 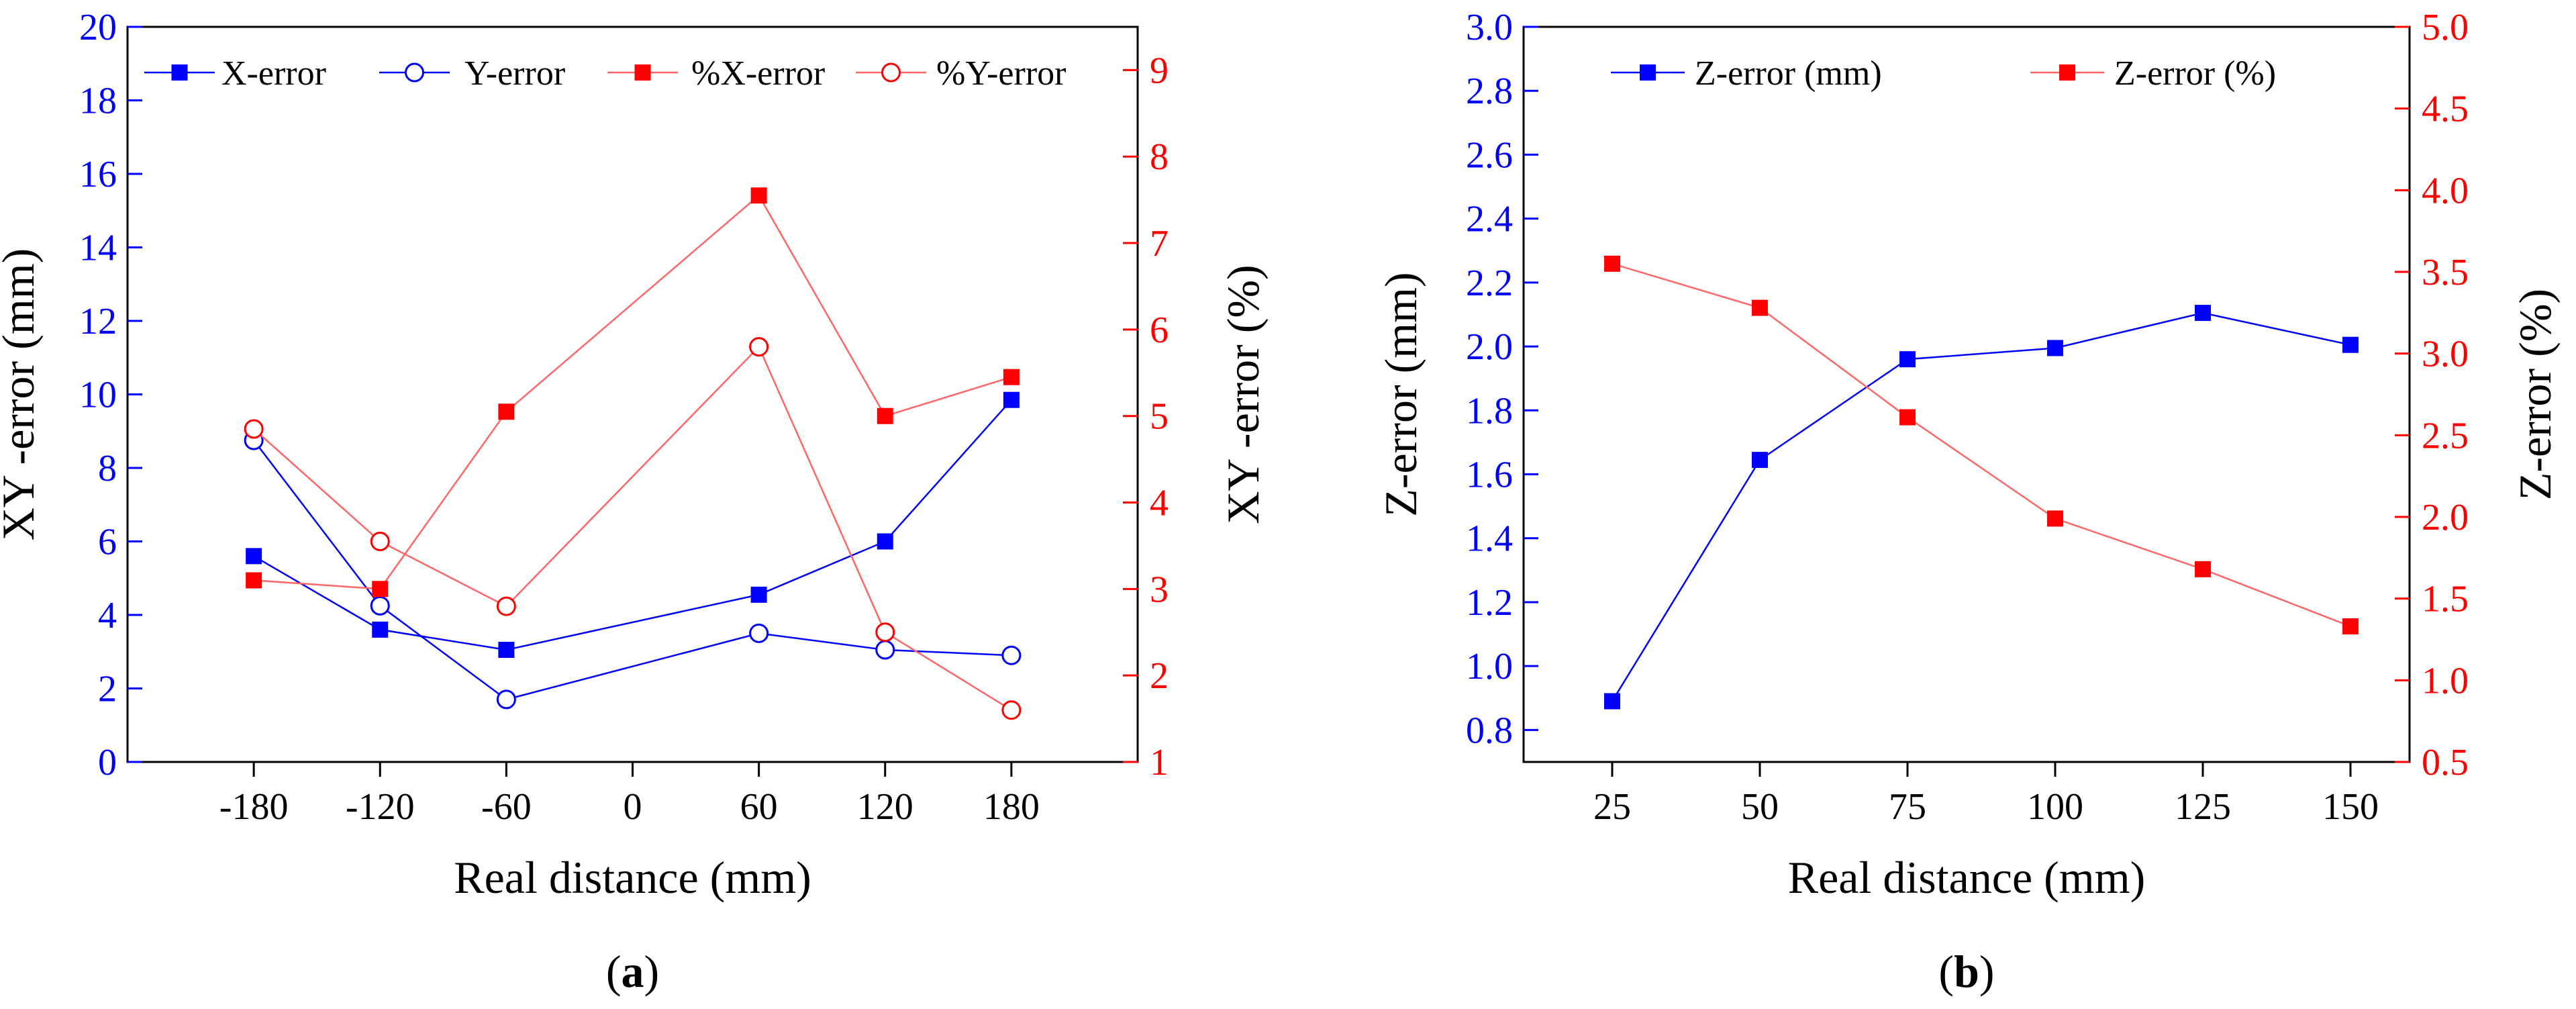 What do you see at coordinates (758, 73) in the screenshot?
I see `legend-label: %X-error` at bounding box center [758, 73].